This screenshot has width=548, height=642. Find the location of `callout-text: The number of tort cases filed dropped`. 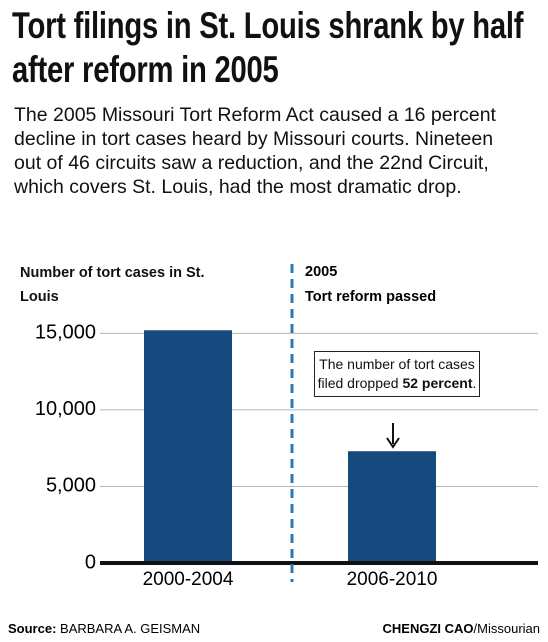

callout-text: The number of tort cases filed dropped is located at coordinates (396, 373).